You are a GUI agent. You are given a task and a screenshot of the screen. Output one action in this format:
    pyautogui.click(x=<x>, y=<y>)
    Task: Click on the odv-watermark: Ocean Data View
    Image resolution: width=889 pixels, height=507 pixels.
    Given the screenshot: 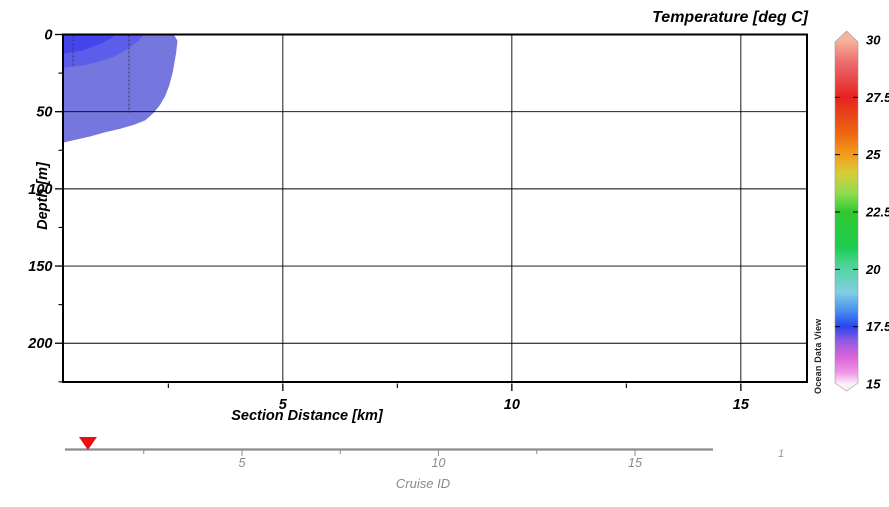 What is the action you would take?
    pyautogui.click(x=818, y=356)
    